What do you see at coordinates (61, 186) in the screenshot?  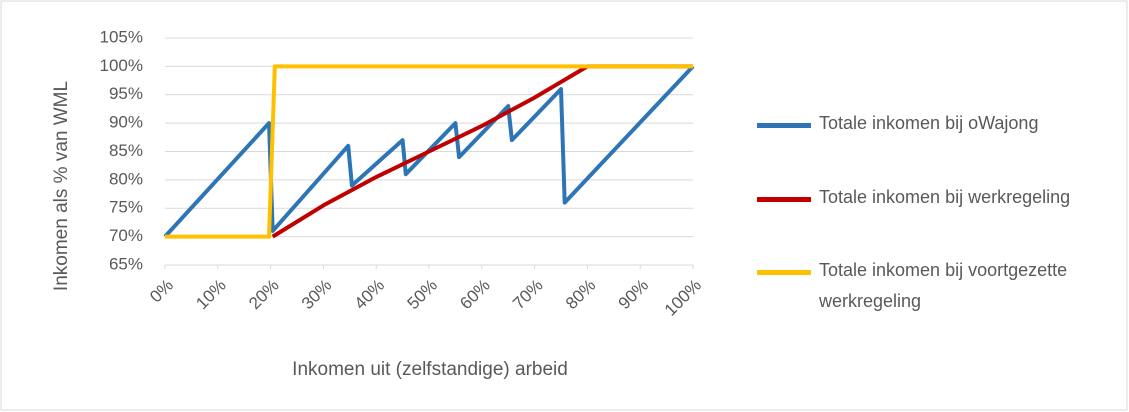 I see `y-axis-title: Inkomen als % van WML` at bounding box center [61, 186].